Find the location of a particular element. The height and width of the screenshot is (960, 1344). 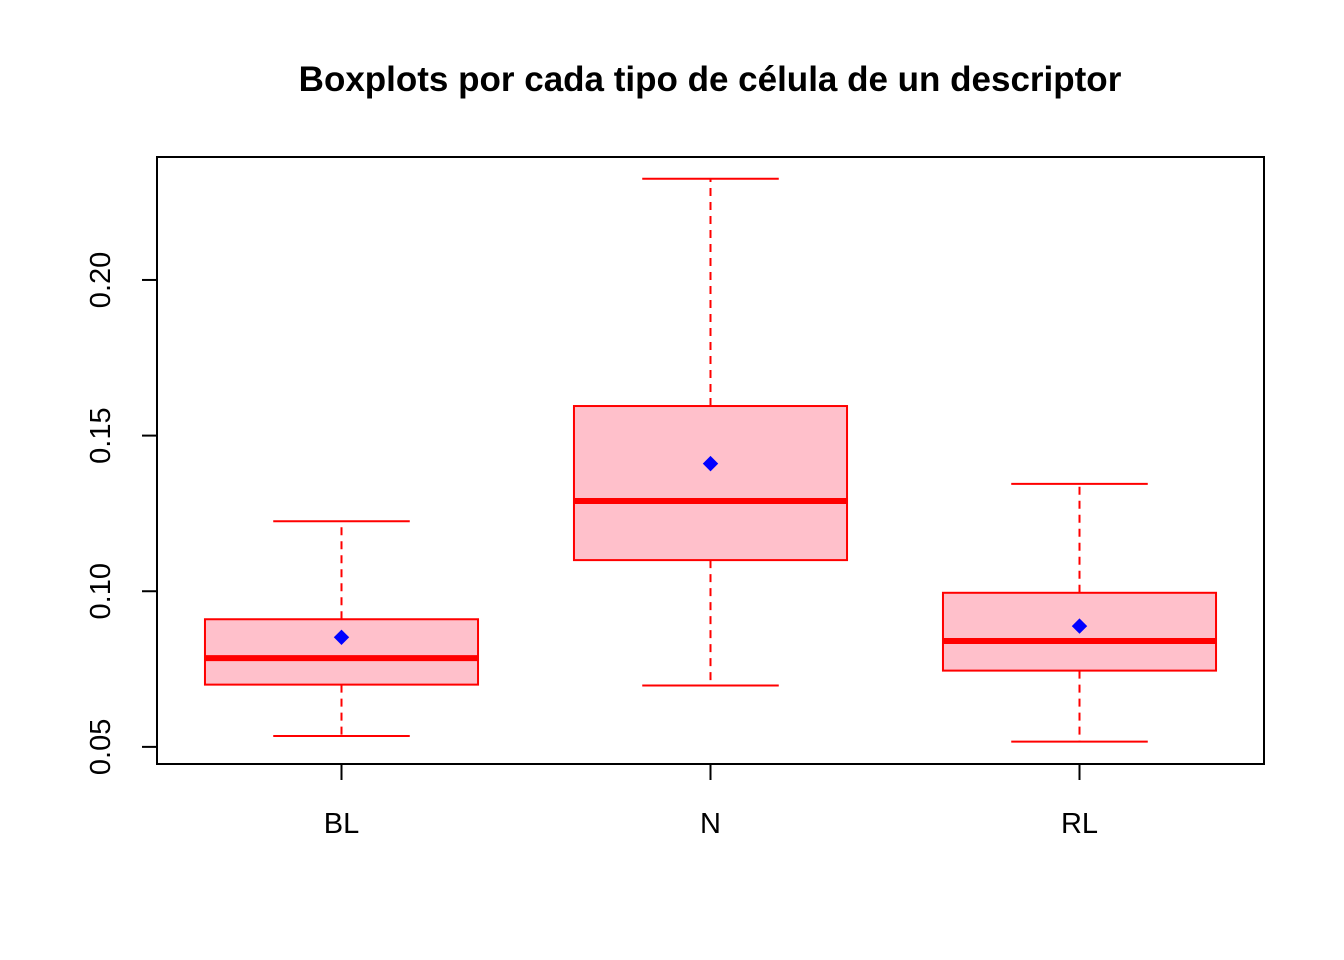

x-axis: BL N RL is located at coordinates (711, 802).